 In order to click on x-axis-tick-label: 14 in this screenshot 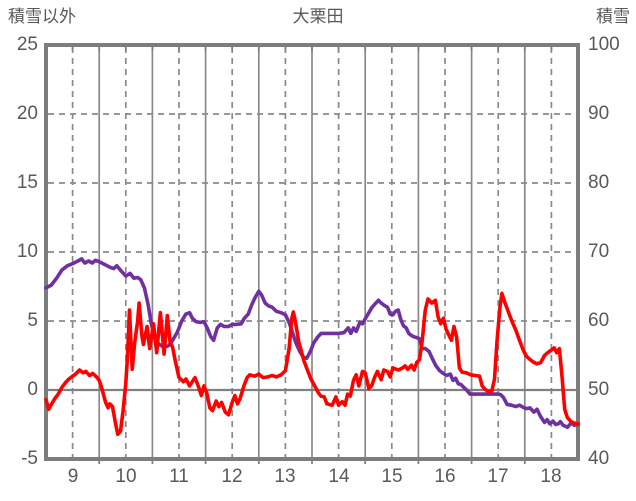, I will do `click(339, 476)`.